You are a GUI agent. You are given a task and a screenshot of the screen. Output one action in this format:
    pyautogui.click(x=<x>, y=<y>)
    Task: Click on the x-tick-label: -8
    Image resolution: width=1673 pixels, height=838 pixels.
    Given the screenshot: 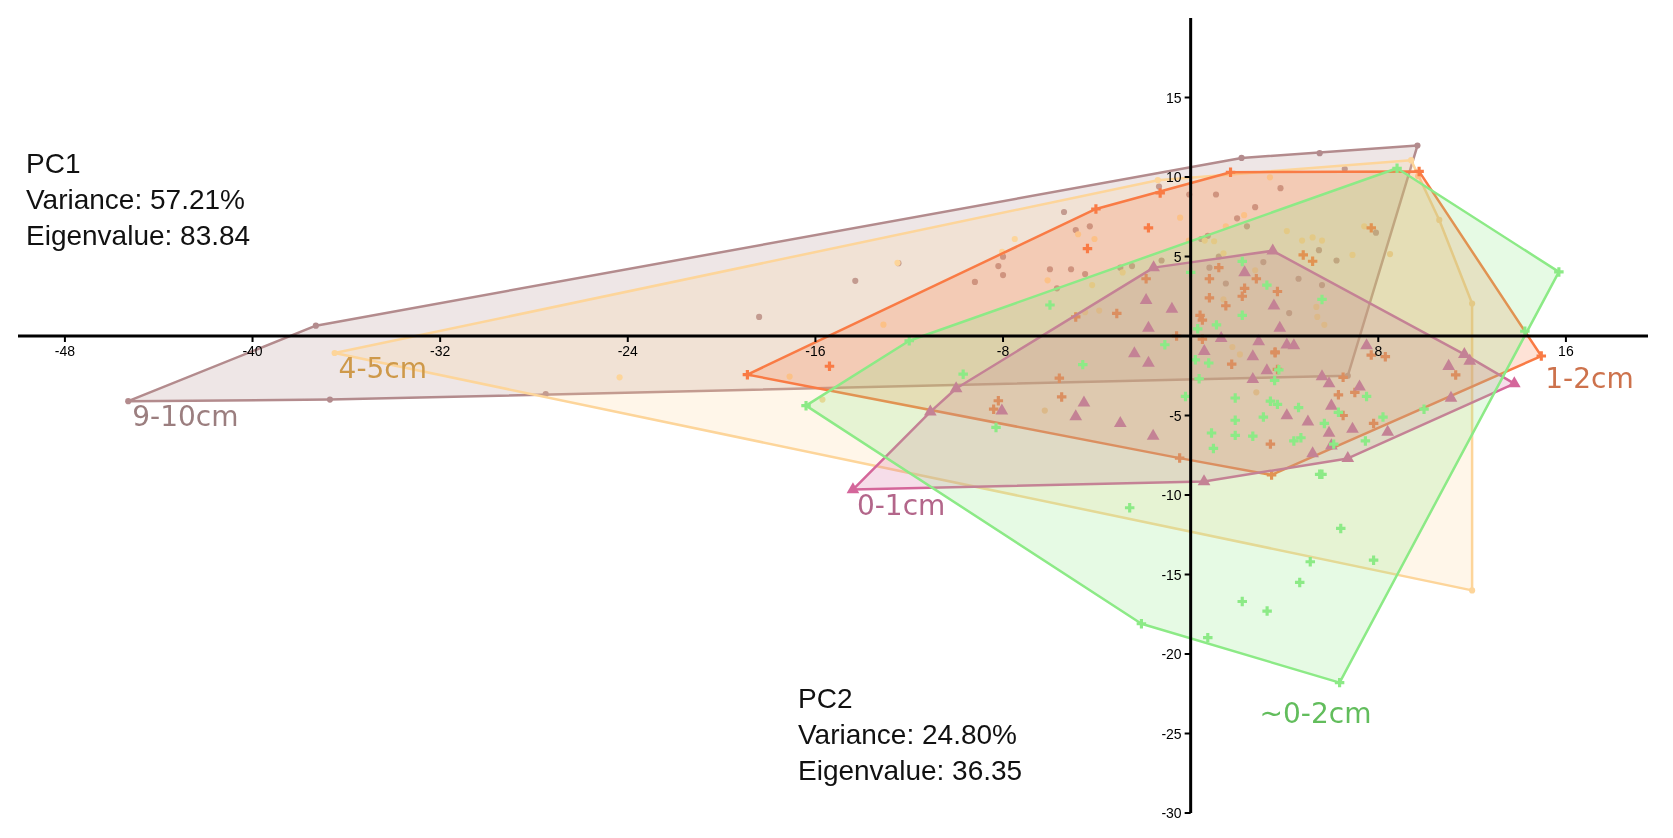 What is the action you would take?
    pyautogui.click(x=1003, y=351)
    